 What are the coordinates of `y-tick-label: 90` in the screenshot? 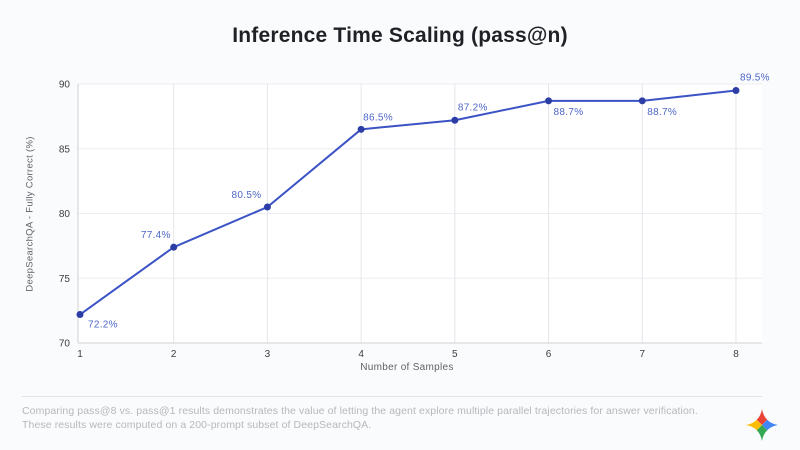 It's located at (65, 85).